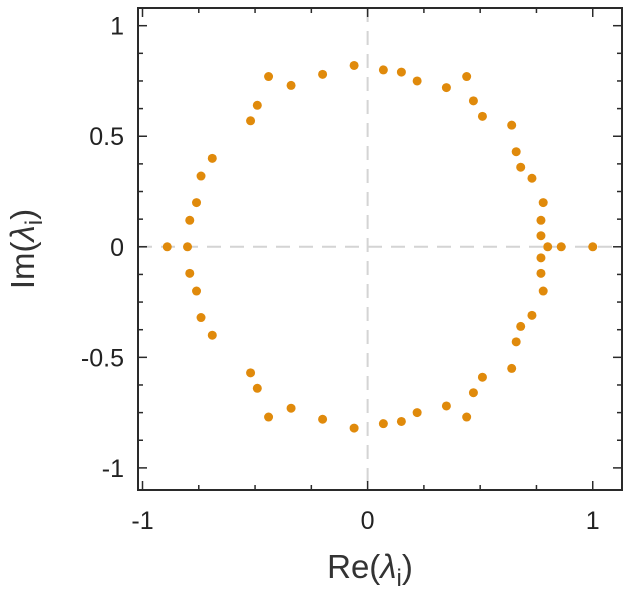 Image resolution: width=630 pixels, height=600 pixels. I want to click on y-tick-label: -1, so click(113, 469).